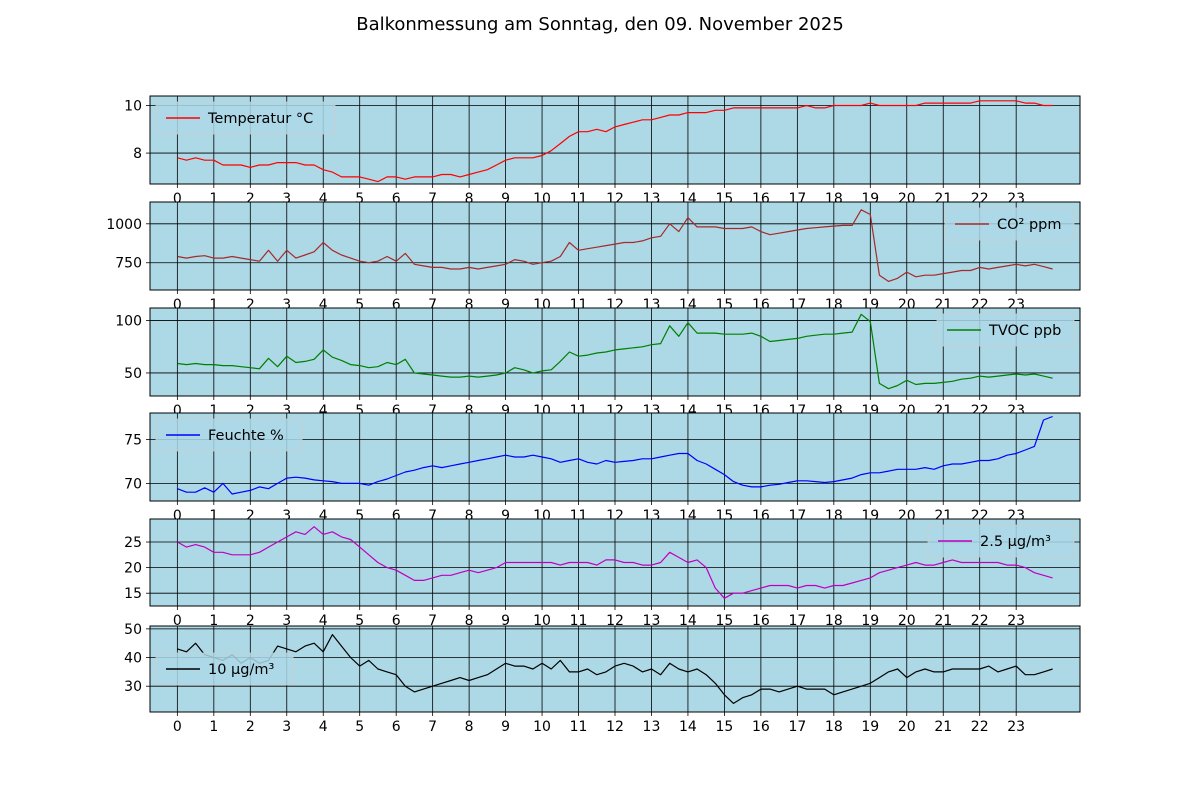  Describe the element at coordinates (286, 199) in the screenshot. I see `temperature-xtick-label: 3` at that location.